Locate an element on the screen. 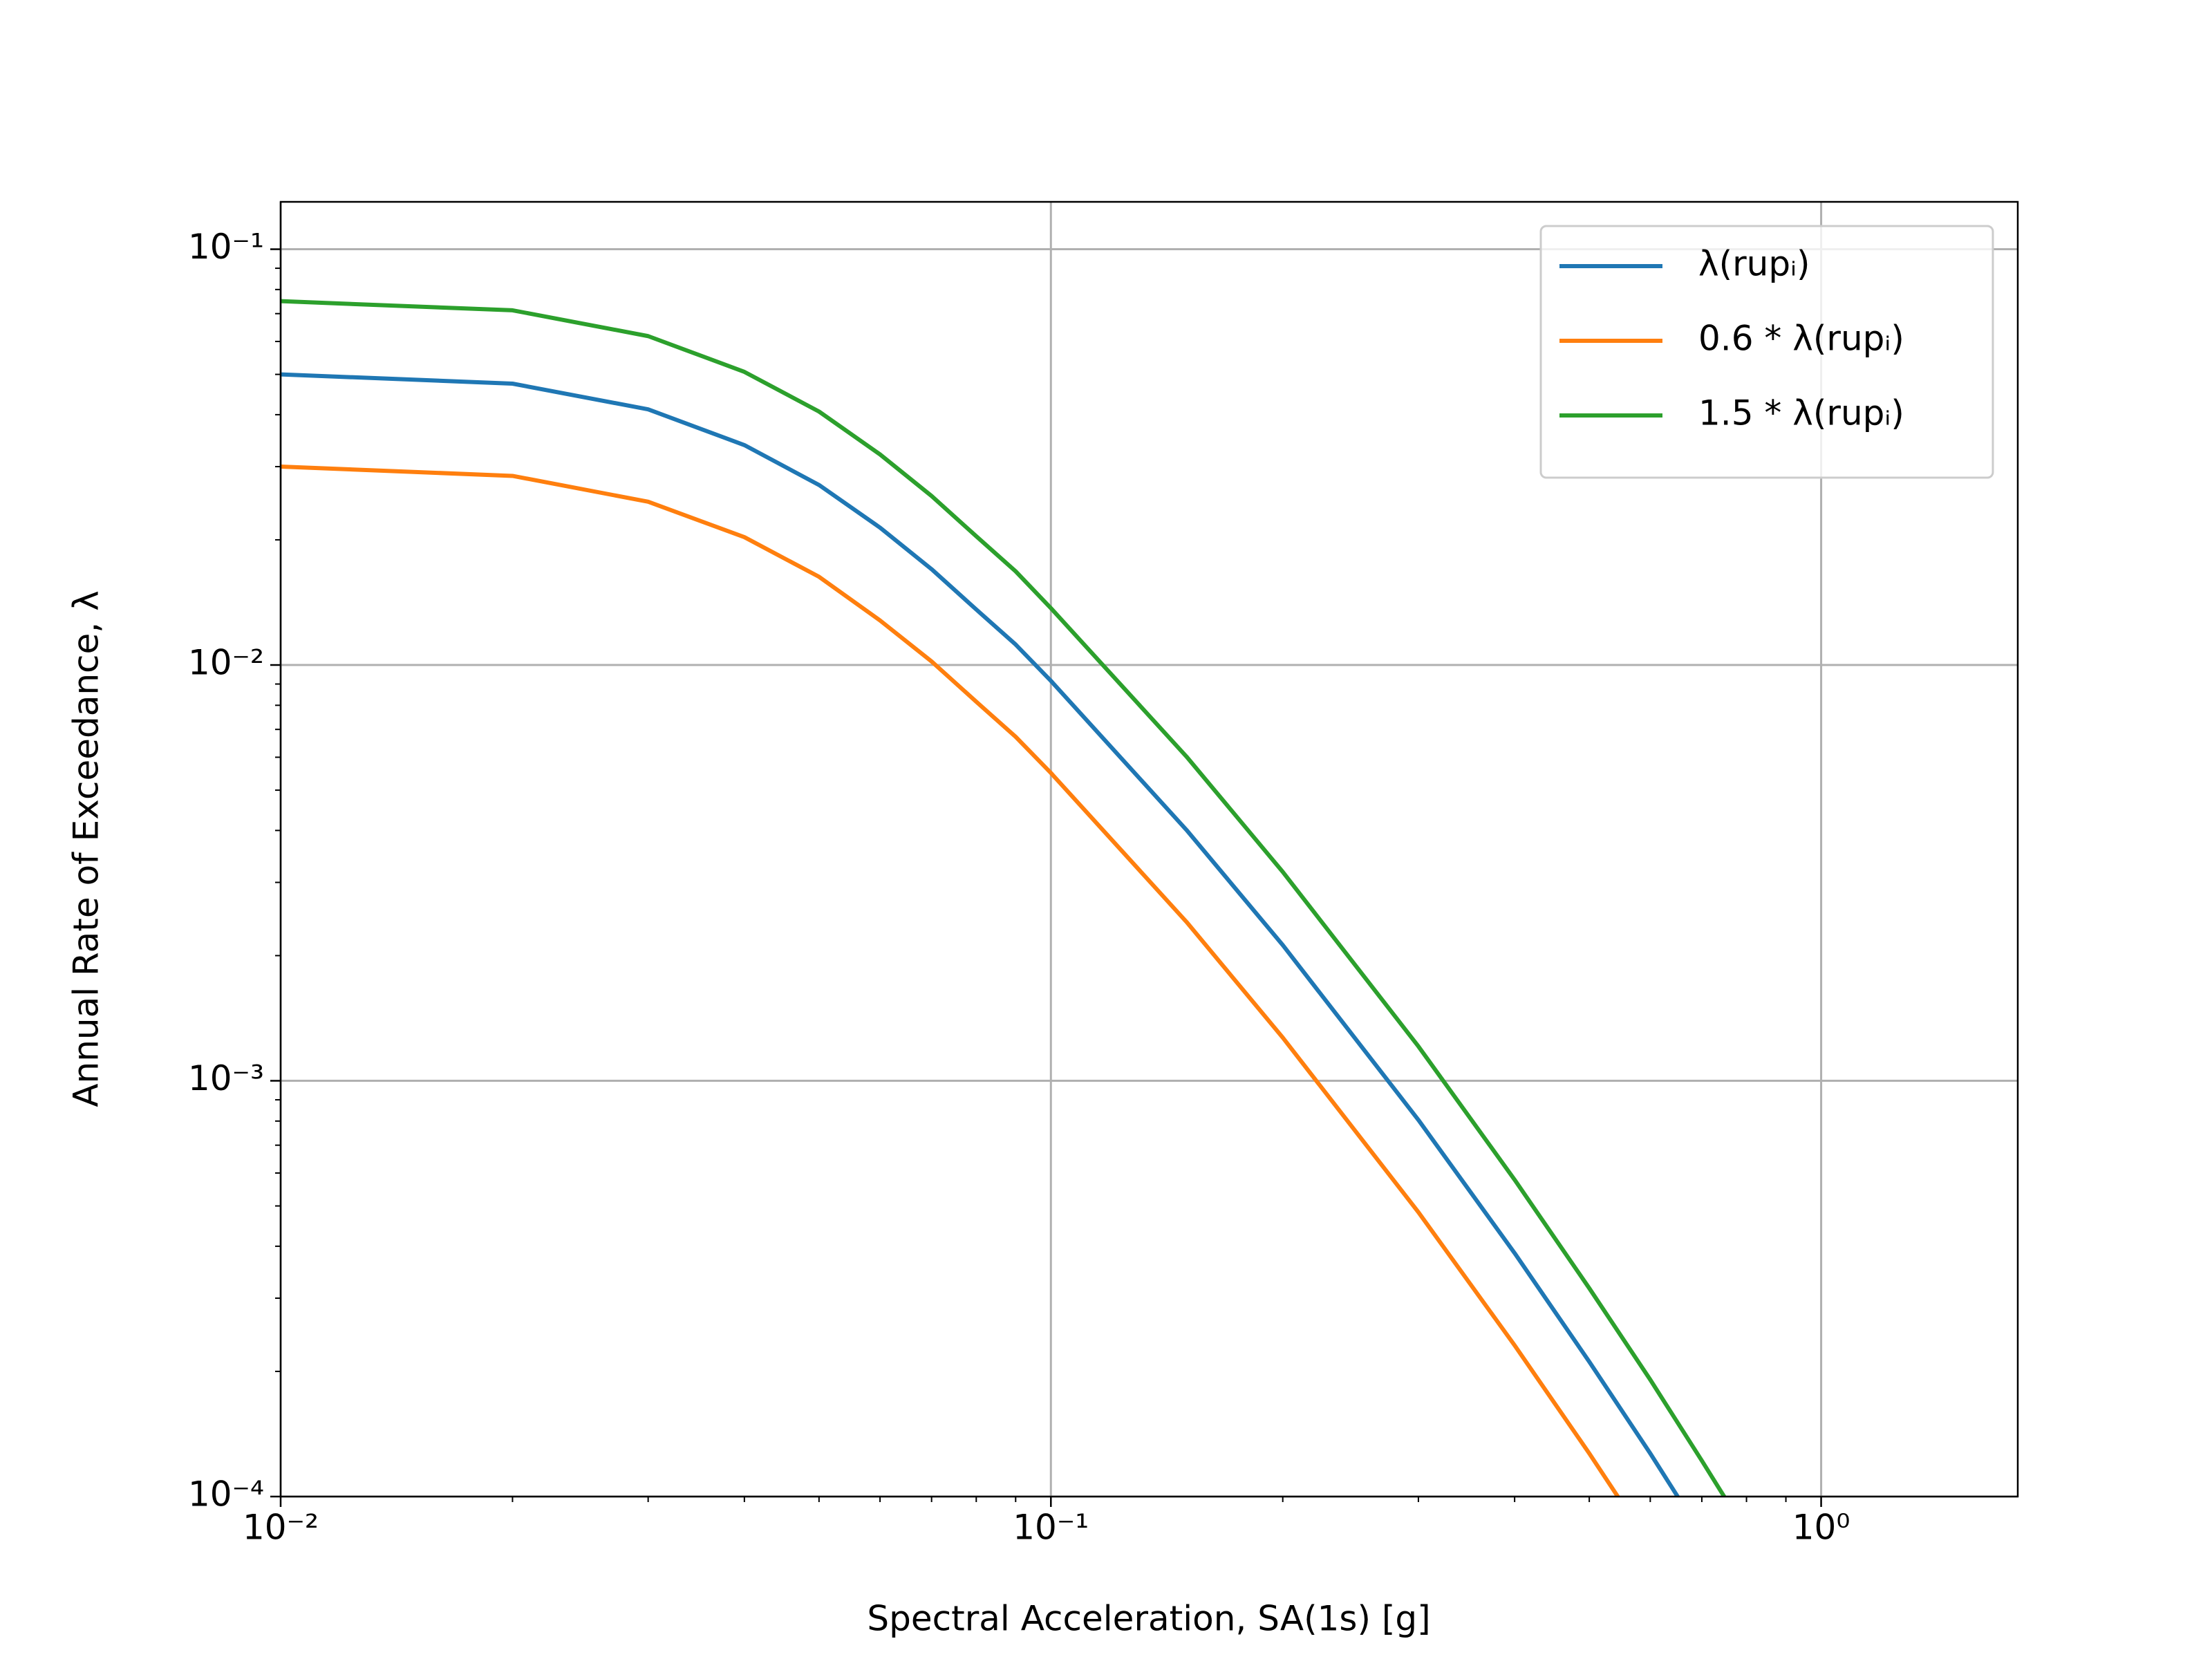 The height and width of the screenshot is (1659, 2212). x-axis-label: Spectral Acceleration, SA(1s) [g] is located at coordinates (1148, 1619).